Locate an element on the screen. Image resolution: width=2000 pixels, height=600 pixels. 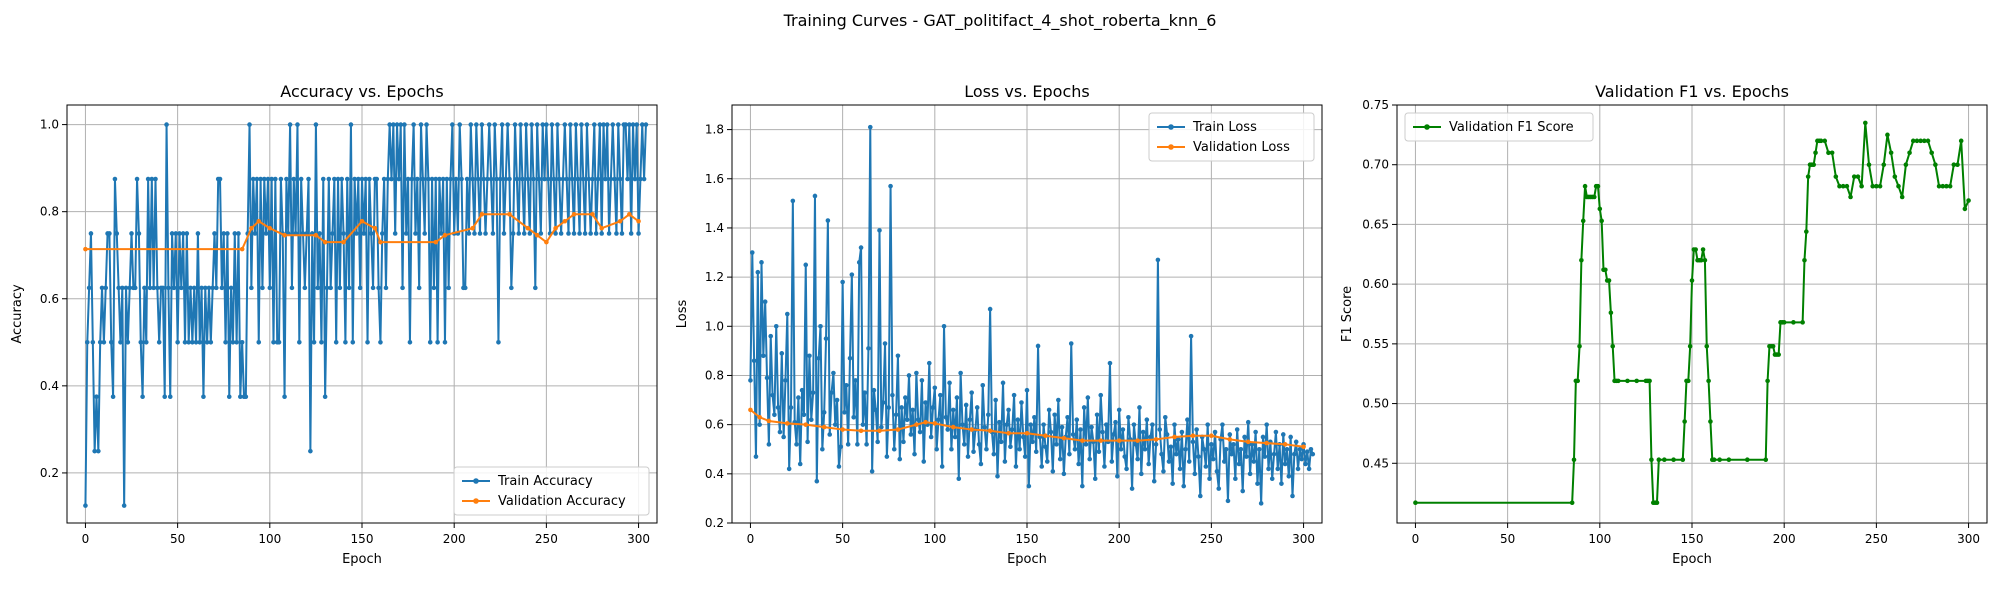
subplot-title: Accuracy vs. Epochs is located at coordinates (361, 91).